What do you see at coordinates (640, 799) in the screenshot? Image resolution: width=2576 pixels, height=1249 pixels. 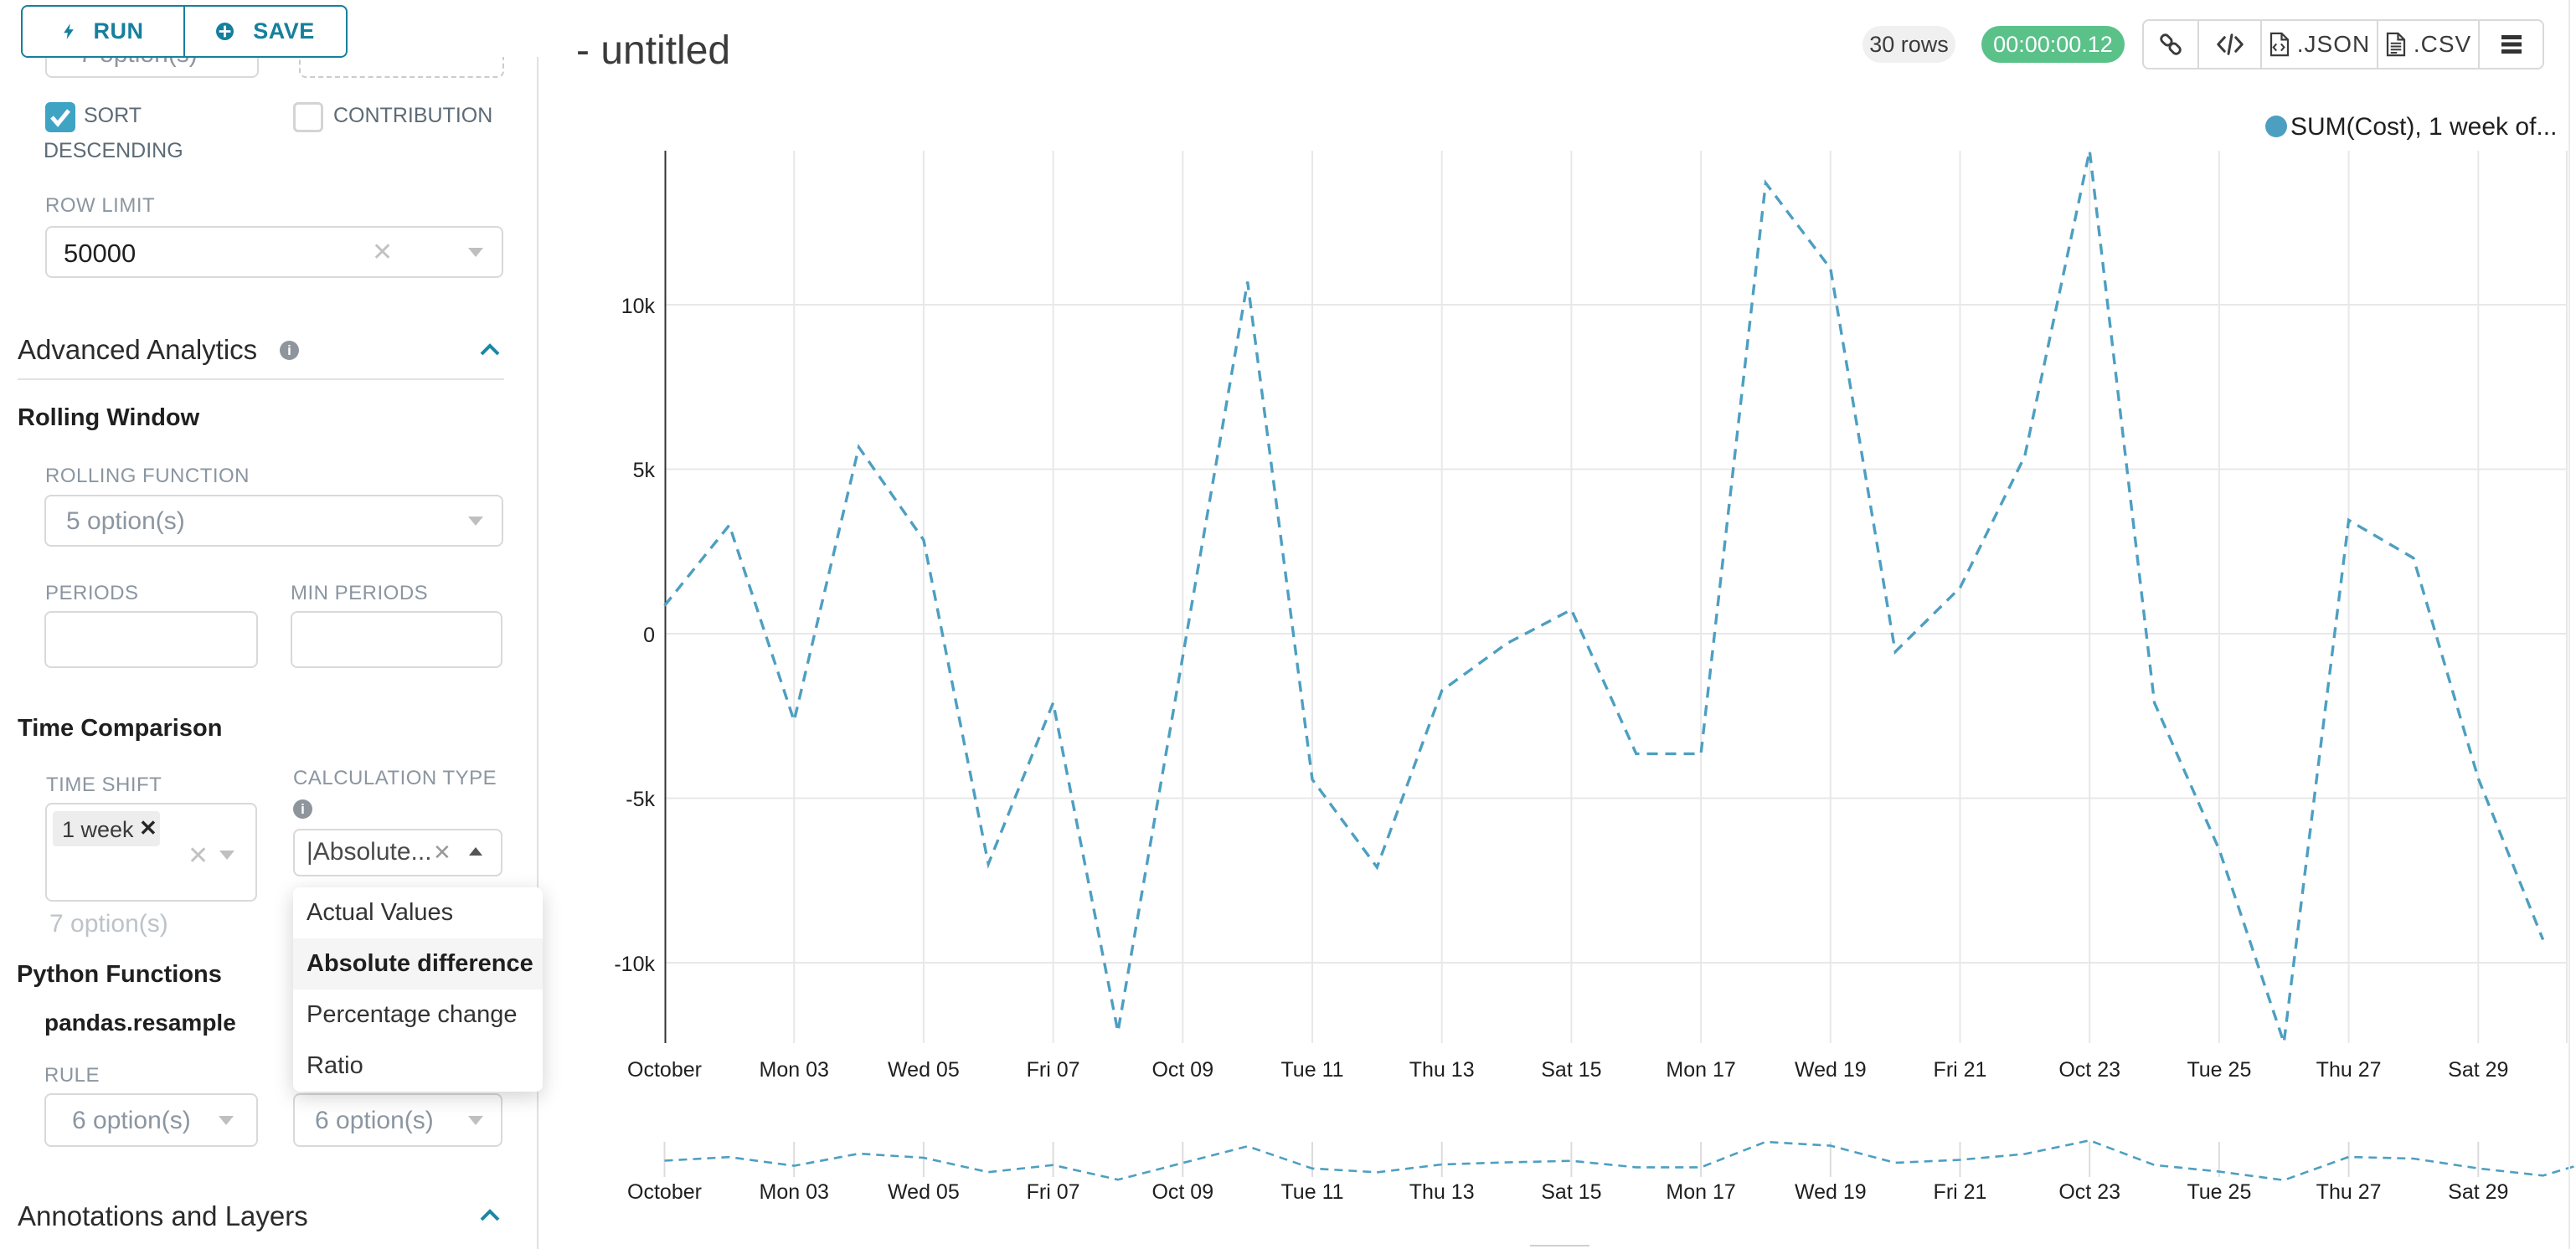 I see `svg-text: -5k` at bounding box center [640, 799].